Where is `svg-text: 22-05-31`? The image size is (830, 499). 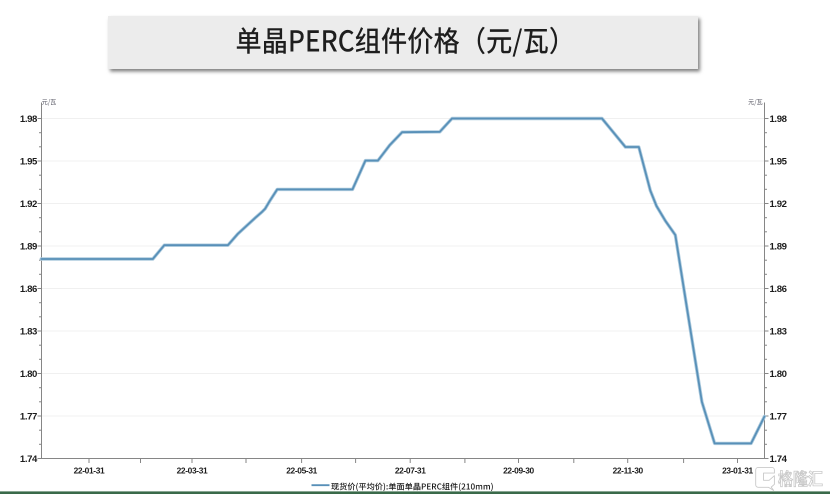 svg-text: 22-05-31 is located at coordinates (301, 471).